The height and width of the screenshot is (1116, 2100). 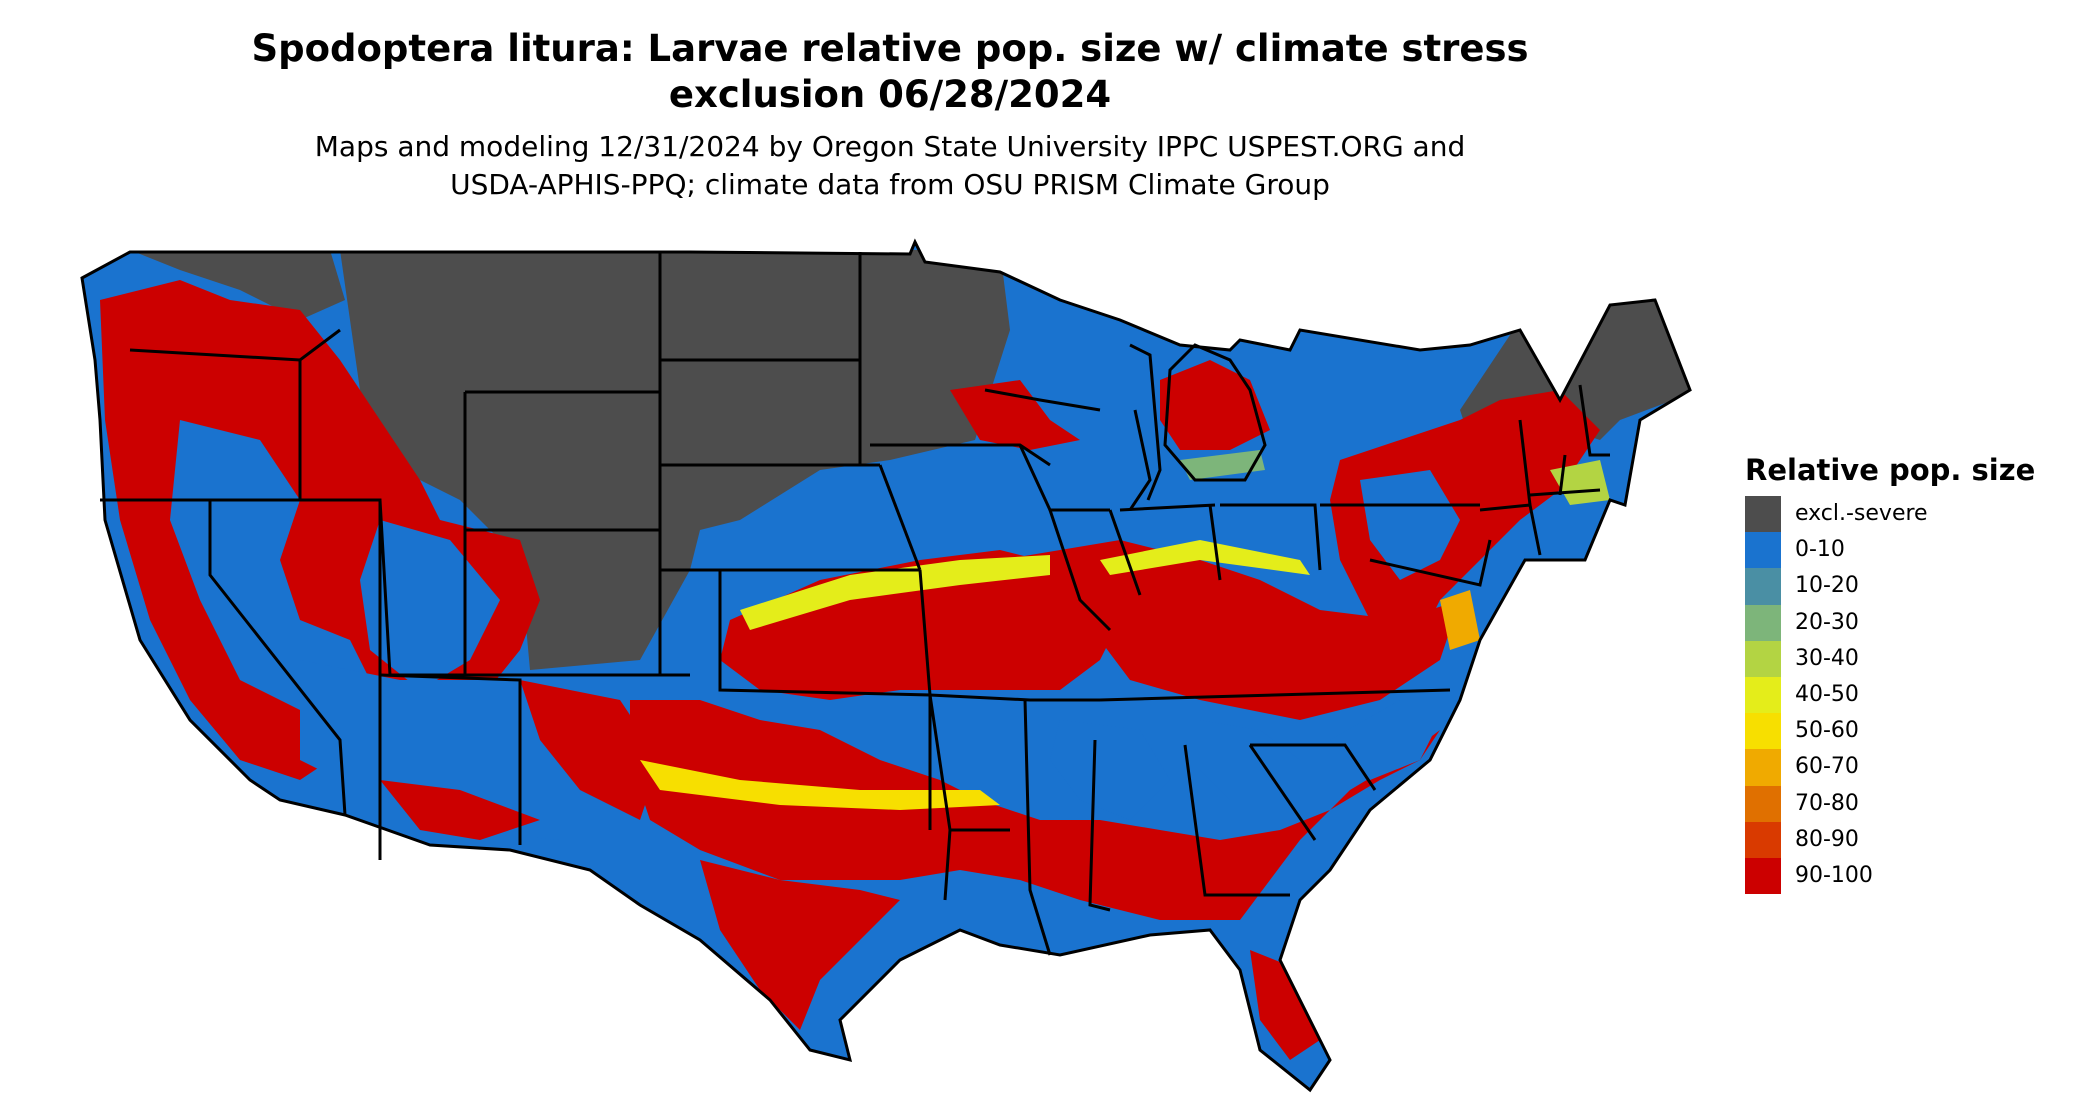 I want to click on map-title-line-2: exclusion 06/28/2024, so click(x=890, y=94).